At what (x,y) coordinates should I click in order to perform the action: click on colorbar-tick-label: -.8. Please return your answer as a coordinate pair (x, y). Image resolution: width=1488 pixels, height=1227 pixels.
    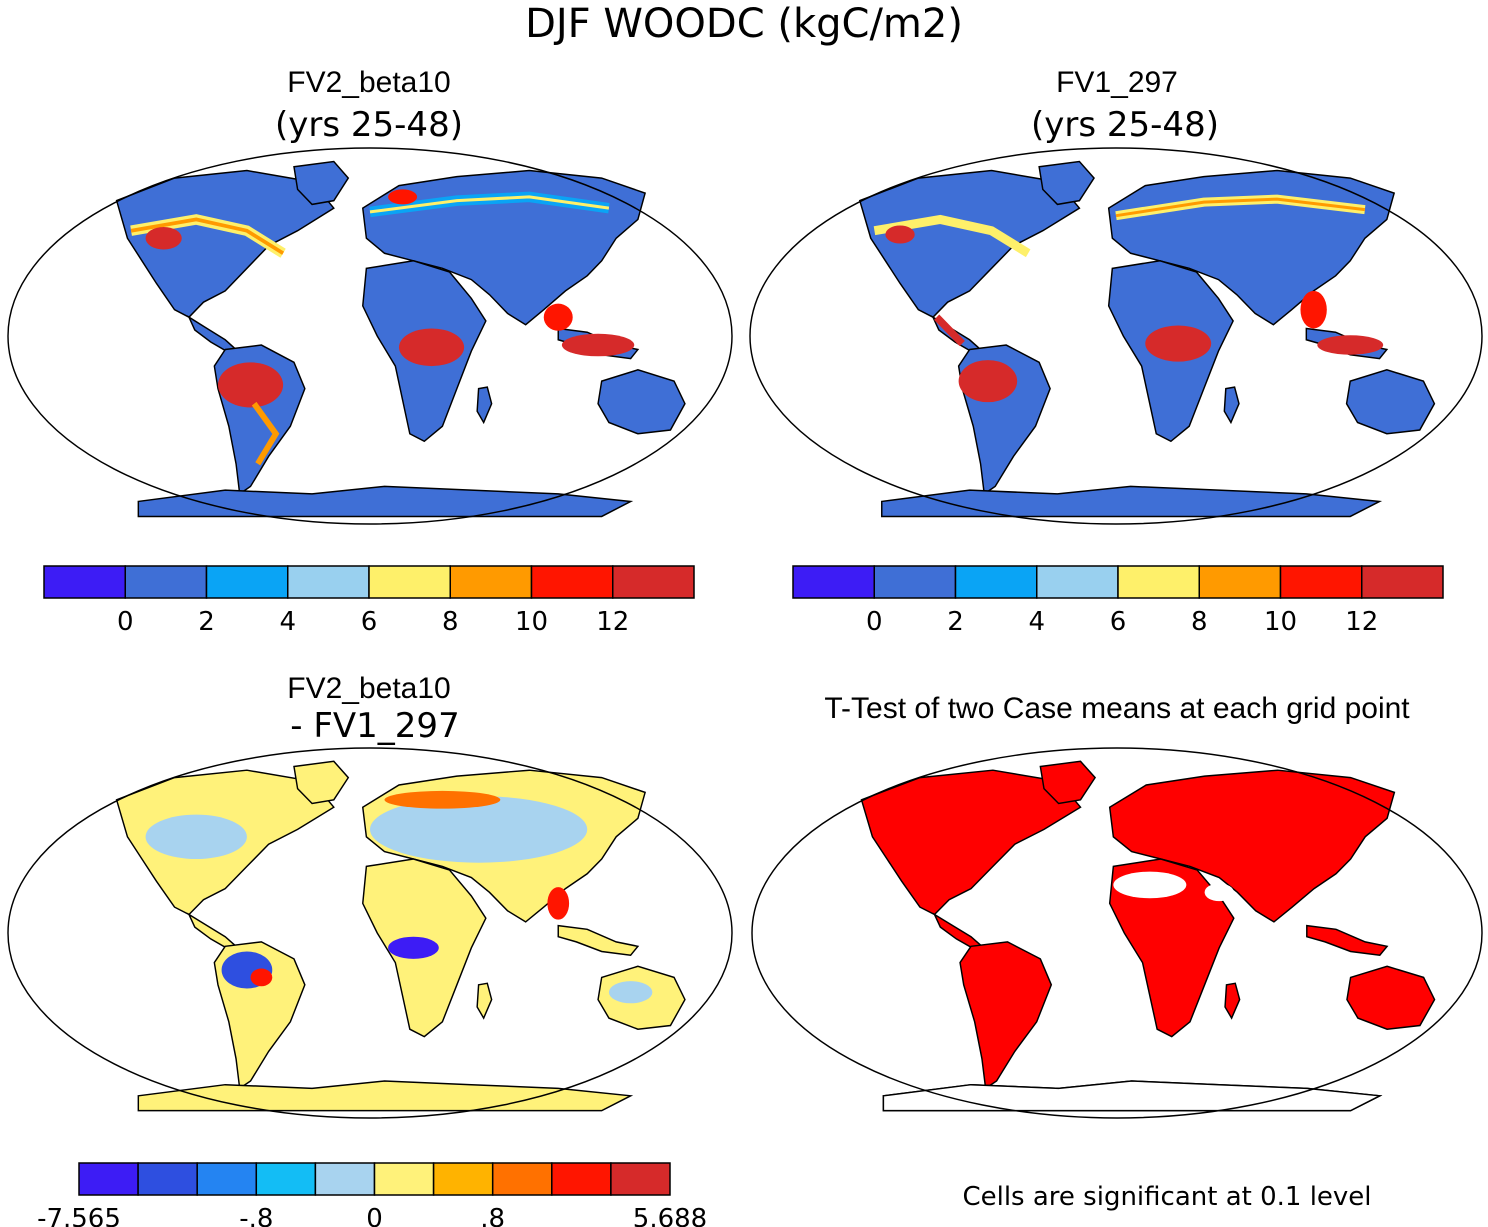
    Looking at the image, I should click on (256, 1215).